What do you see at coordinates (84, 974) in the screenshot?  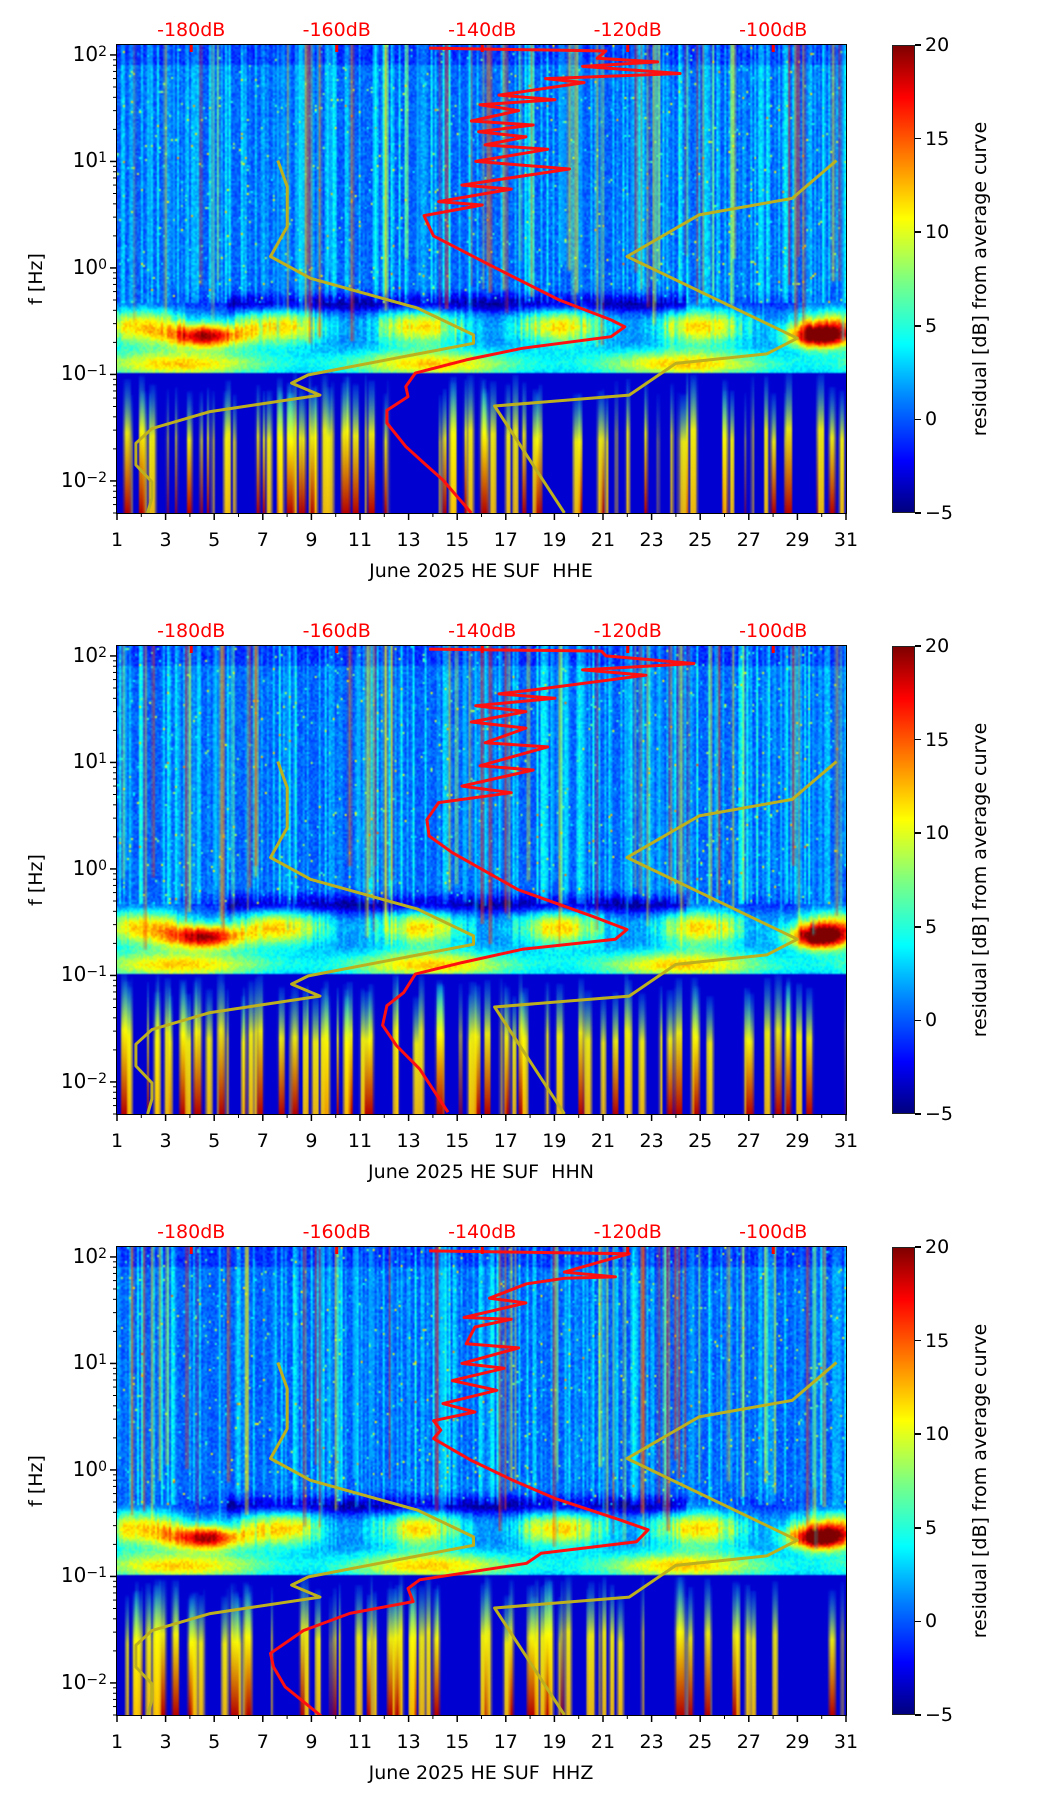 I see `y-tick-label: 10−1` at bounding box center [84, 974].